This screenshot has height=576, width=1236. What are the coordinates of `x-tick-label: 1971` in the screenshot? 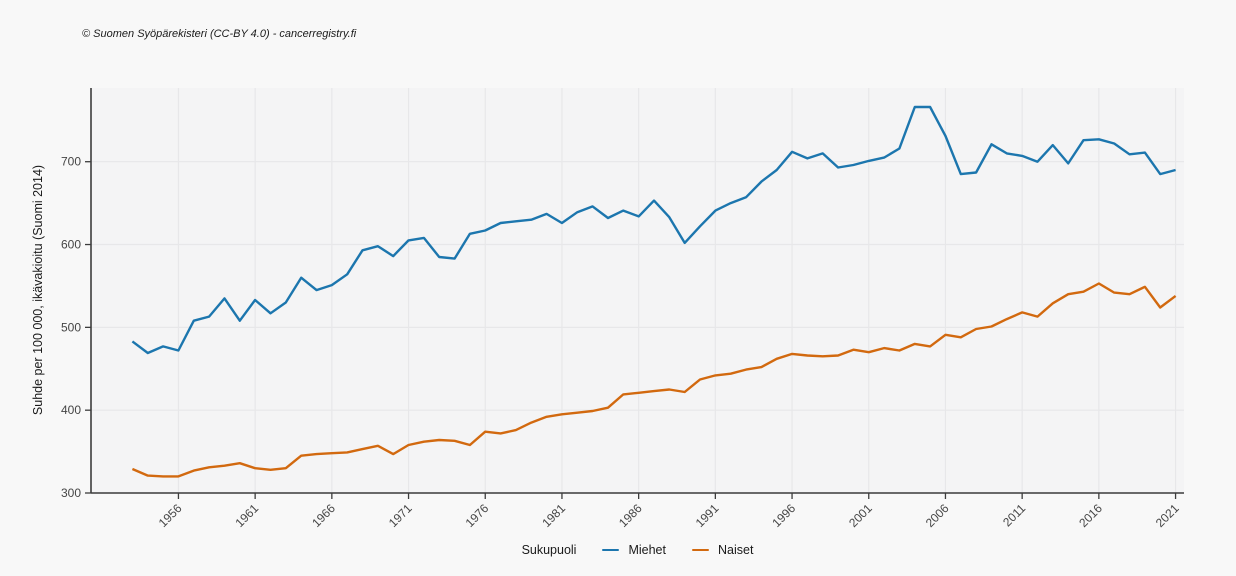 It's located at (400, 515).